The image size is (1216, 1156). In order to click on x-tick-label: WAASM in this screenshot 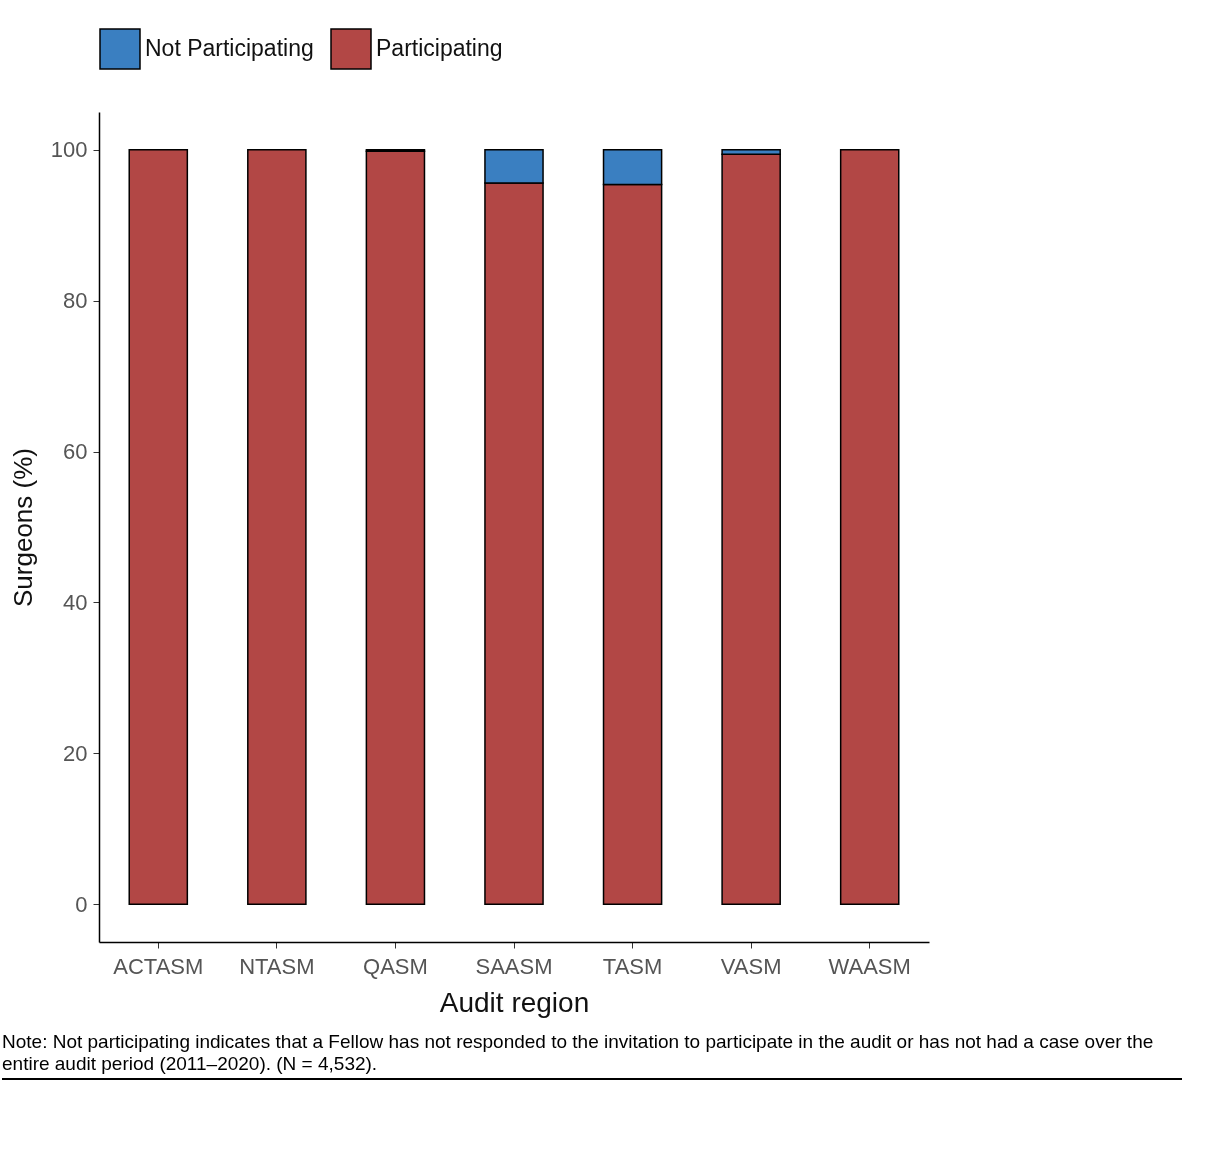, I will do `click(869, 966)`.